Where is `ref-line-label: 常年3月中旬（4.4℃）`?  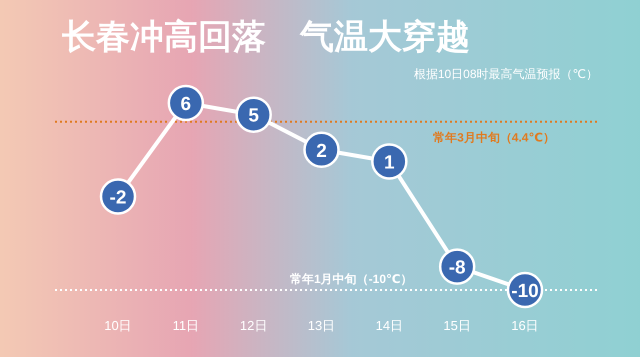 ref-line-label: 常年3月中旬（4.4℃） is located at coordinates (494, 137).